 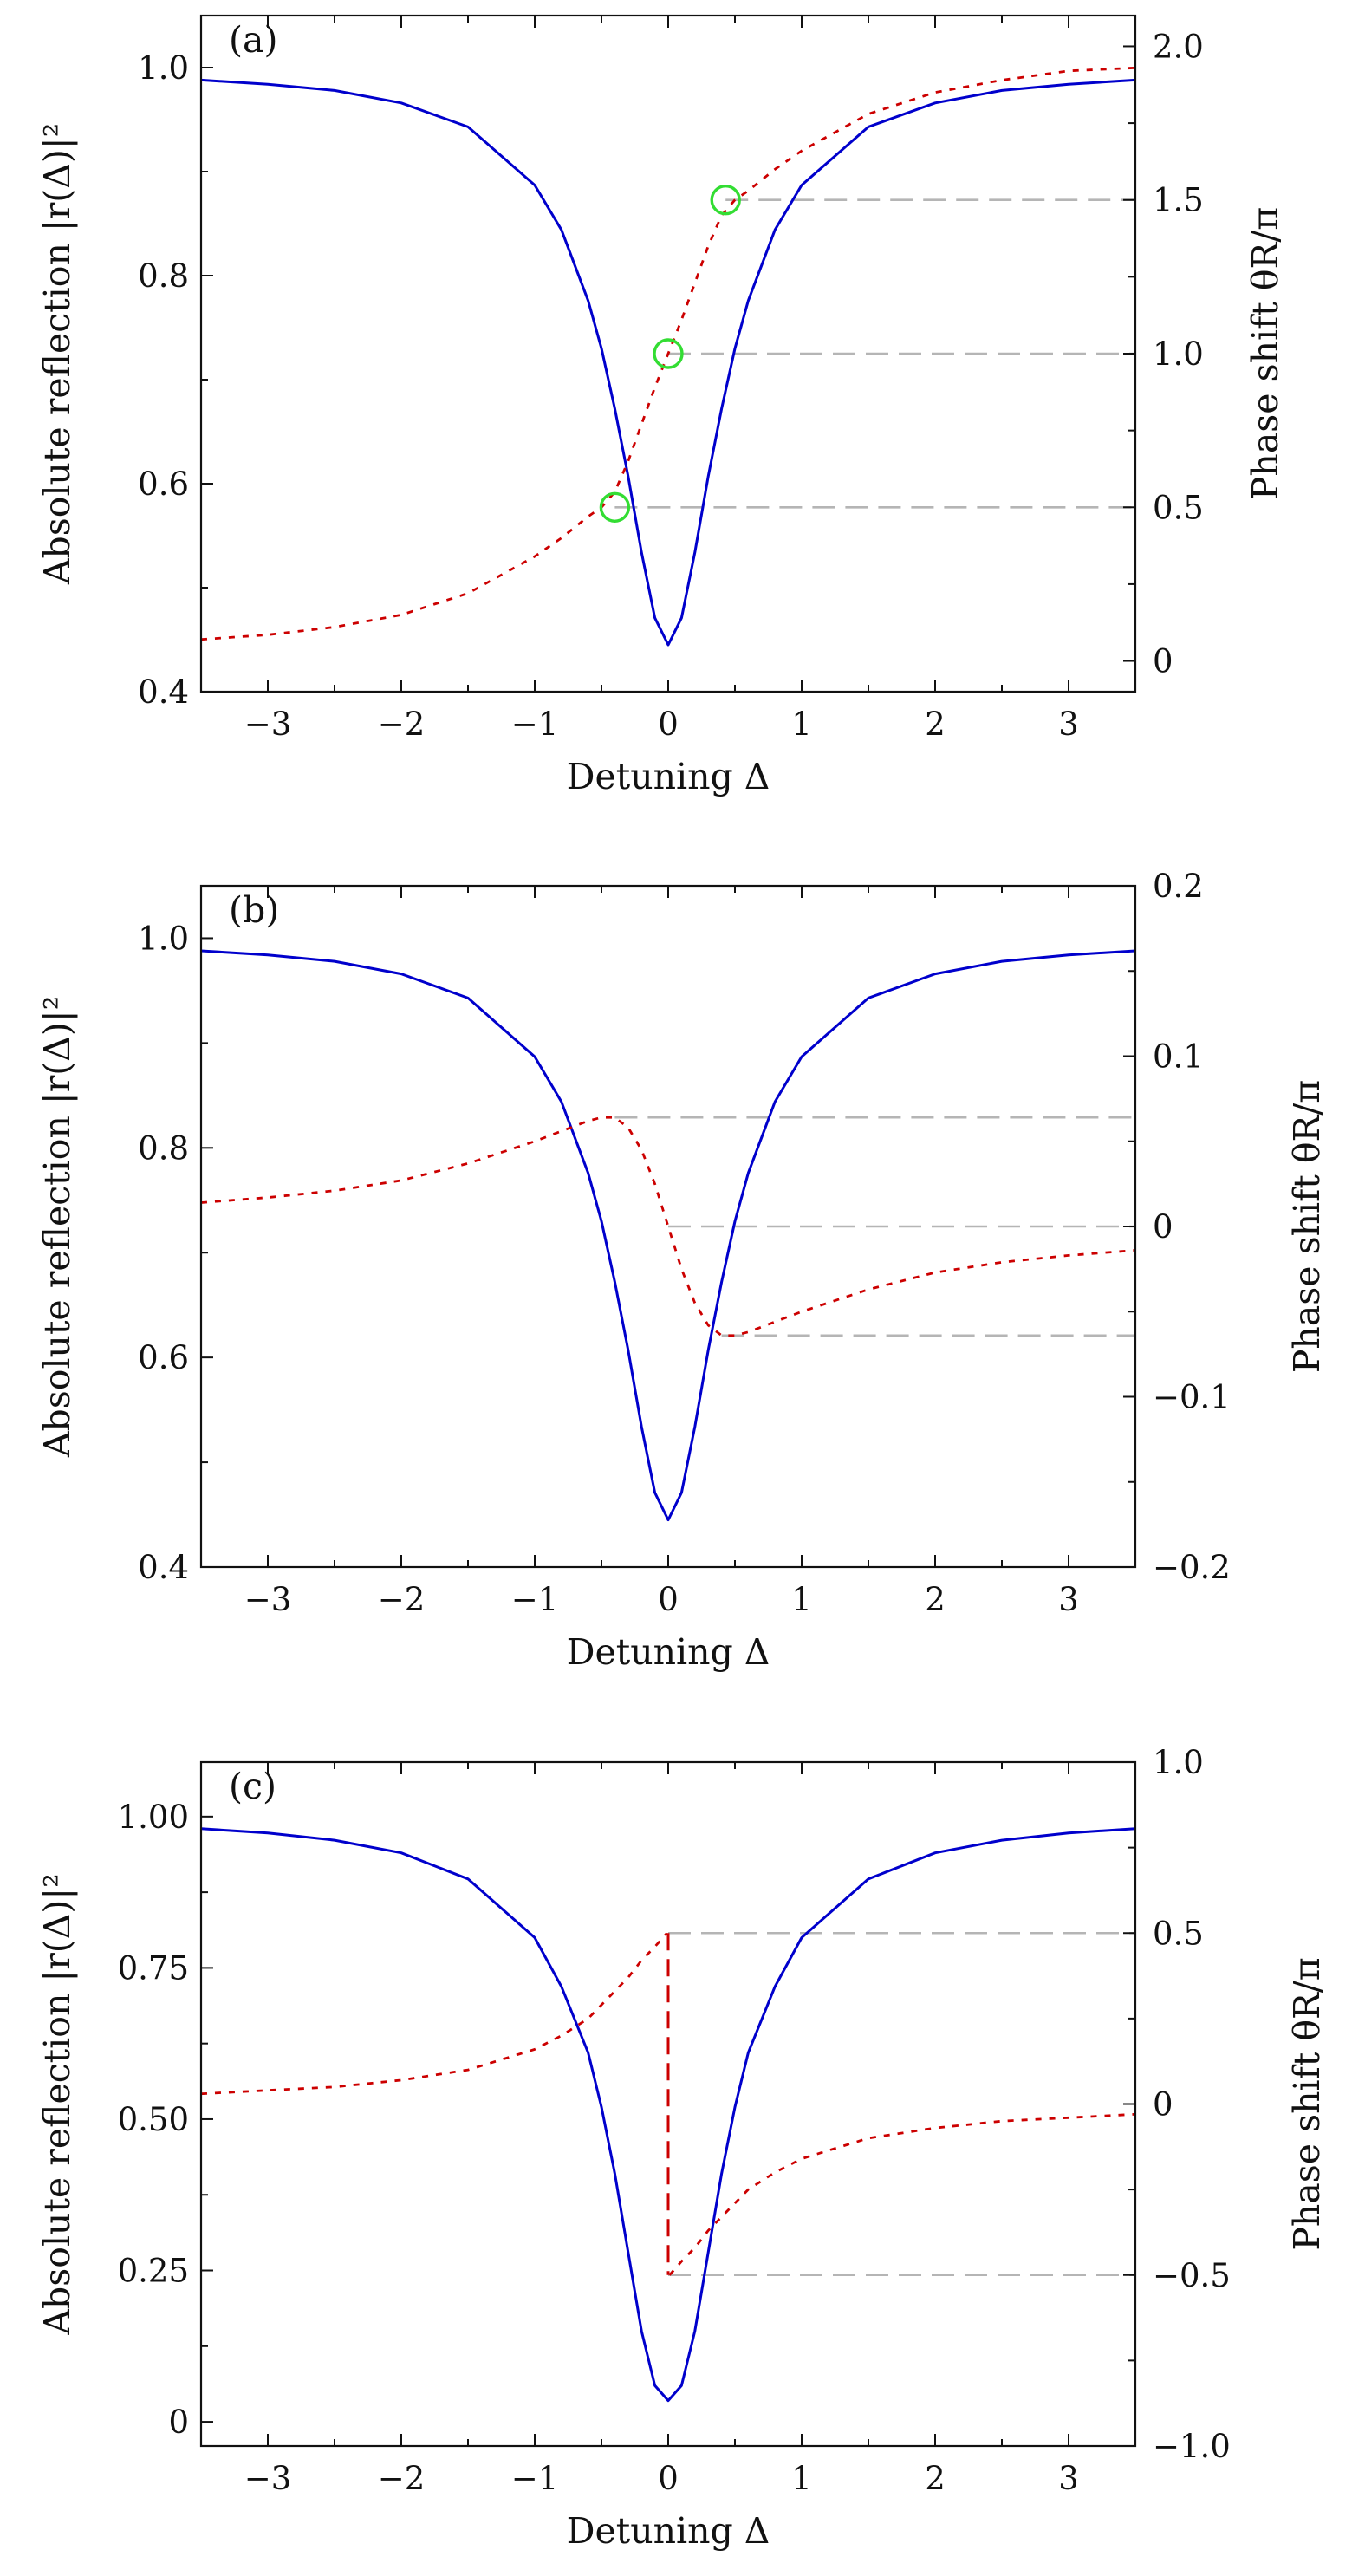 I want to click on y-tick-label: 1.00, so click(x=153, y=1817).